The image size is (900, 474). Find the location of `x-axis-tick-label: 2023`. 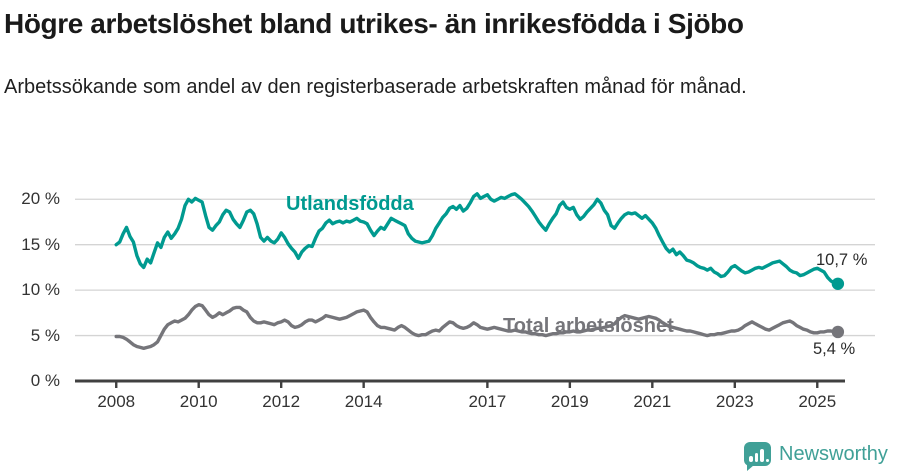

x-axis-tick-label: 2023 is located at coordinates (734, 401).